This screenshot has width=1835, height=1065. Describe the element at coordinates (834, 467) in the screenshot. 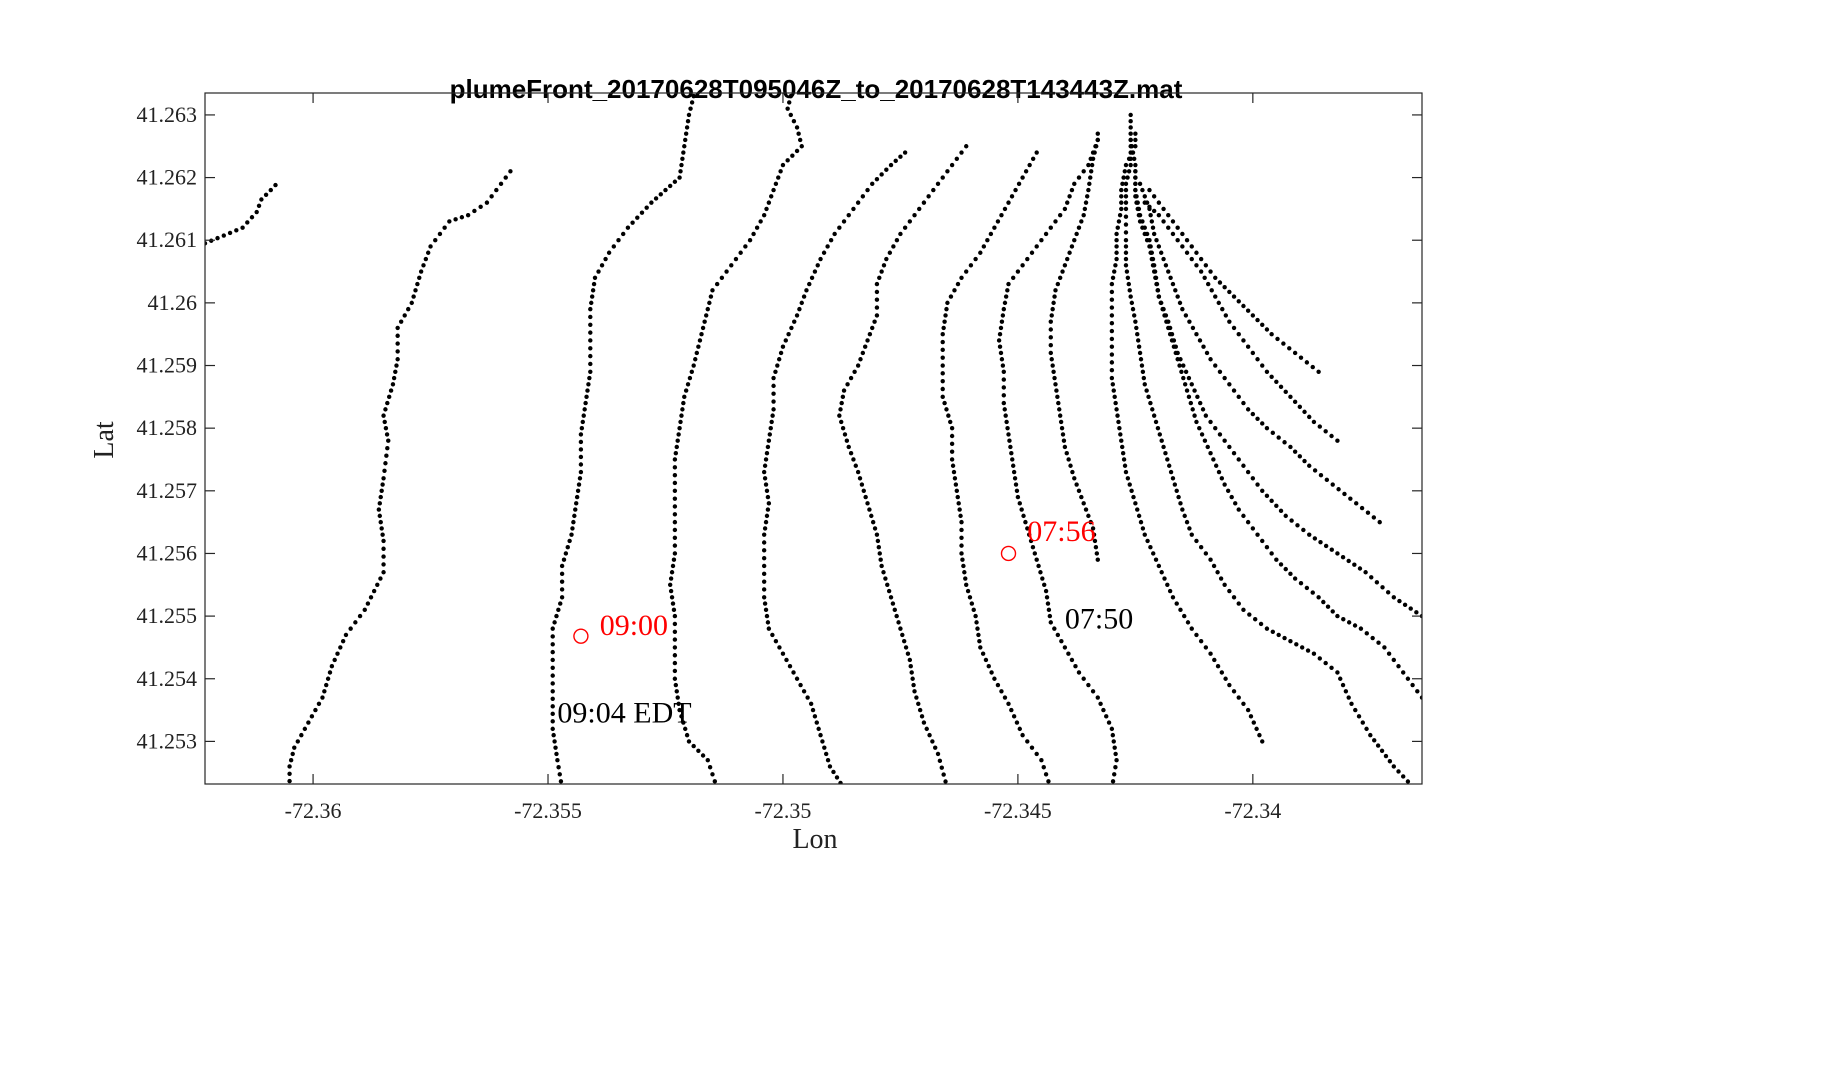

I see `plume-front` at that location.